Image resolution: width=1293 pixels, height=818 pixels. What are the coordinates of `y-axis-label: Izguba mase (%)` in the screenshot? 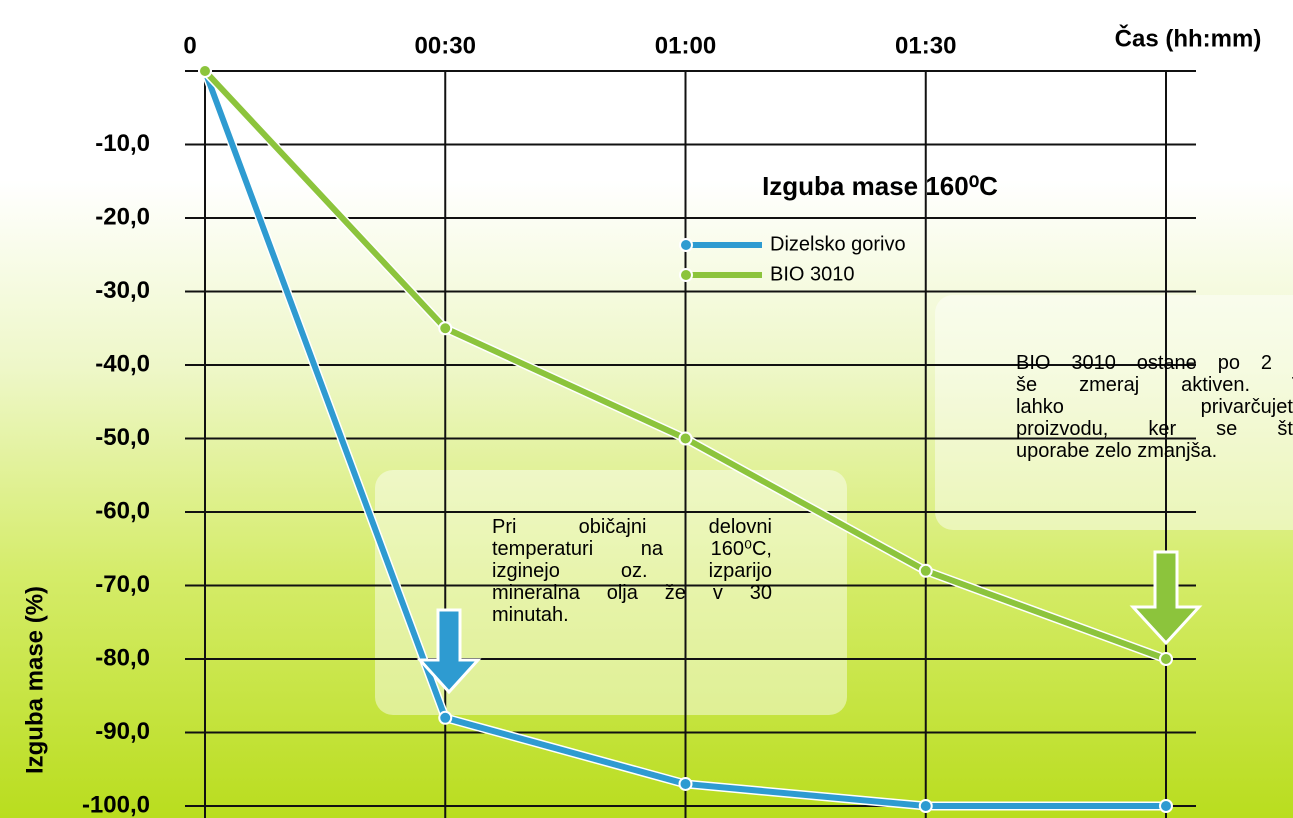 It's located at (34, 680).